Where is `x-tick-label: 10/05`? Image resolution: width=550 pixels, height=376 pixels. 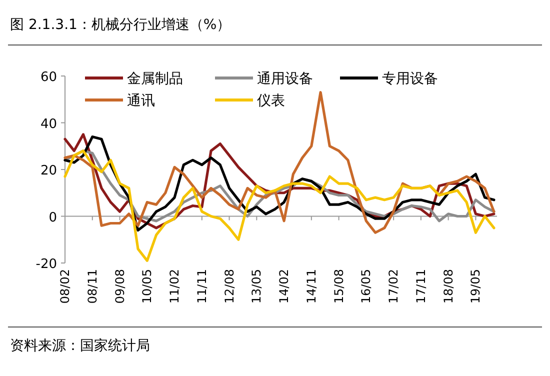
x-tick-label: 10/05 is located at coordinates (147, 286).